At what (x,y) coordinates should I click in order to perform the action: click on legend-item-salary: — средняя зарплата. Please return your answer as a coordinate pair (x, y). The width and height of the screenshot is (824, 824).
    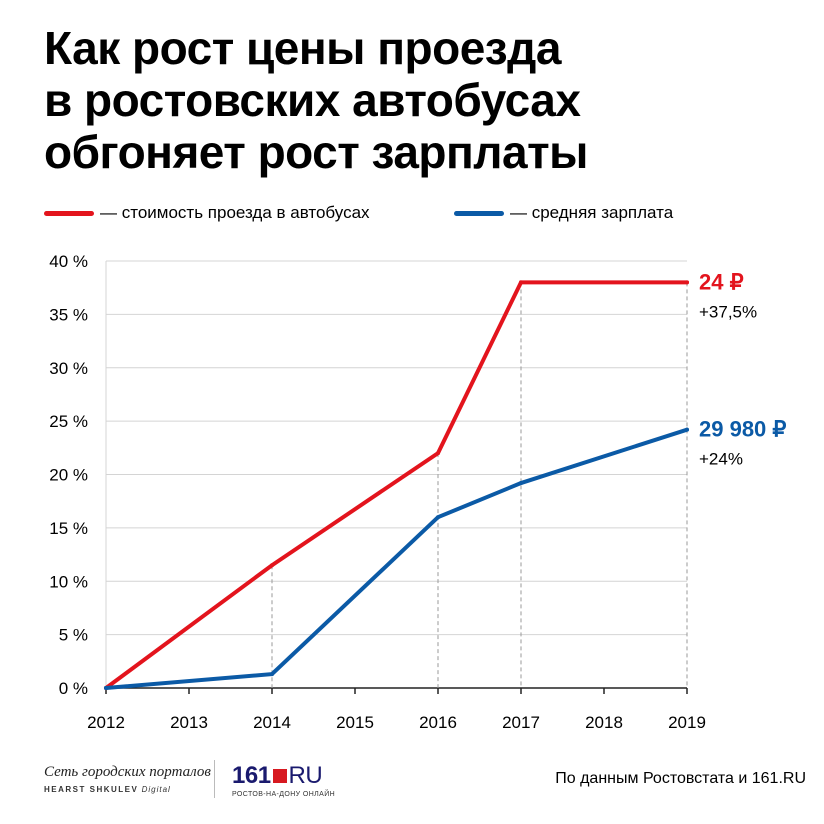
    Looking at the image, I should click on (563, 213).